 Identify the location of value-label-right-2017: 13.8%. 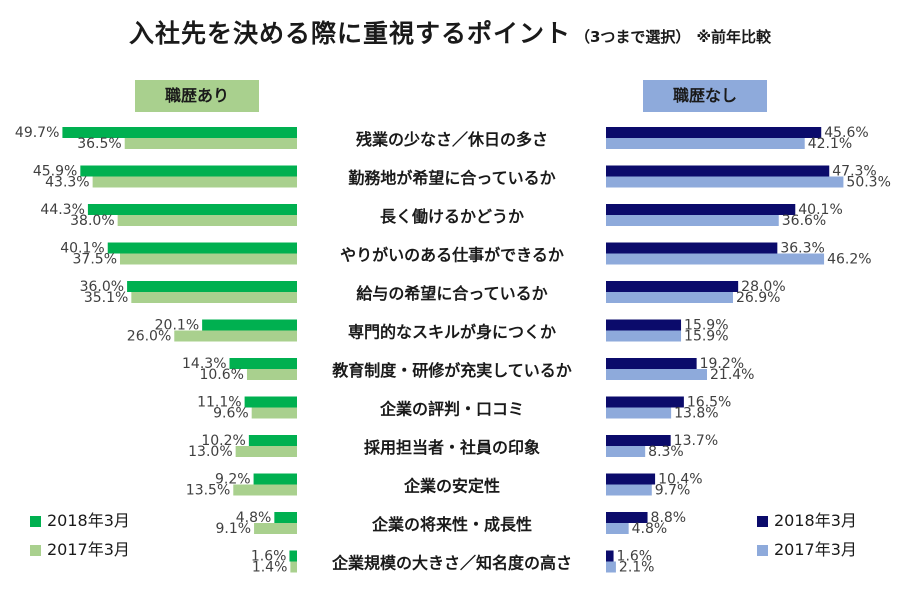
(696, 414).